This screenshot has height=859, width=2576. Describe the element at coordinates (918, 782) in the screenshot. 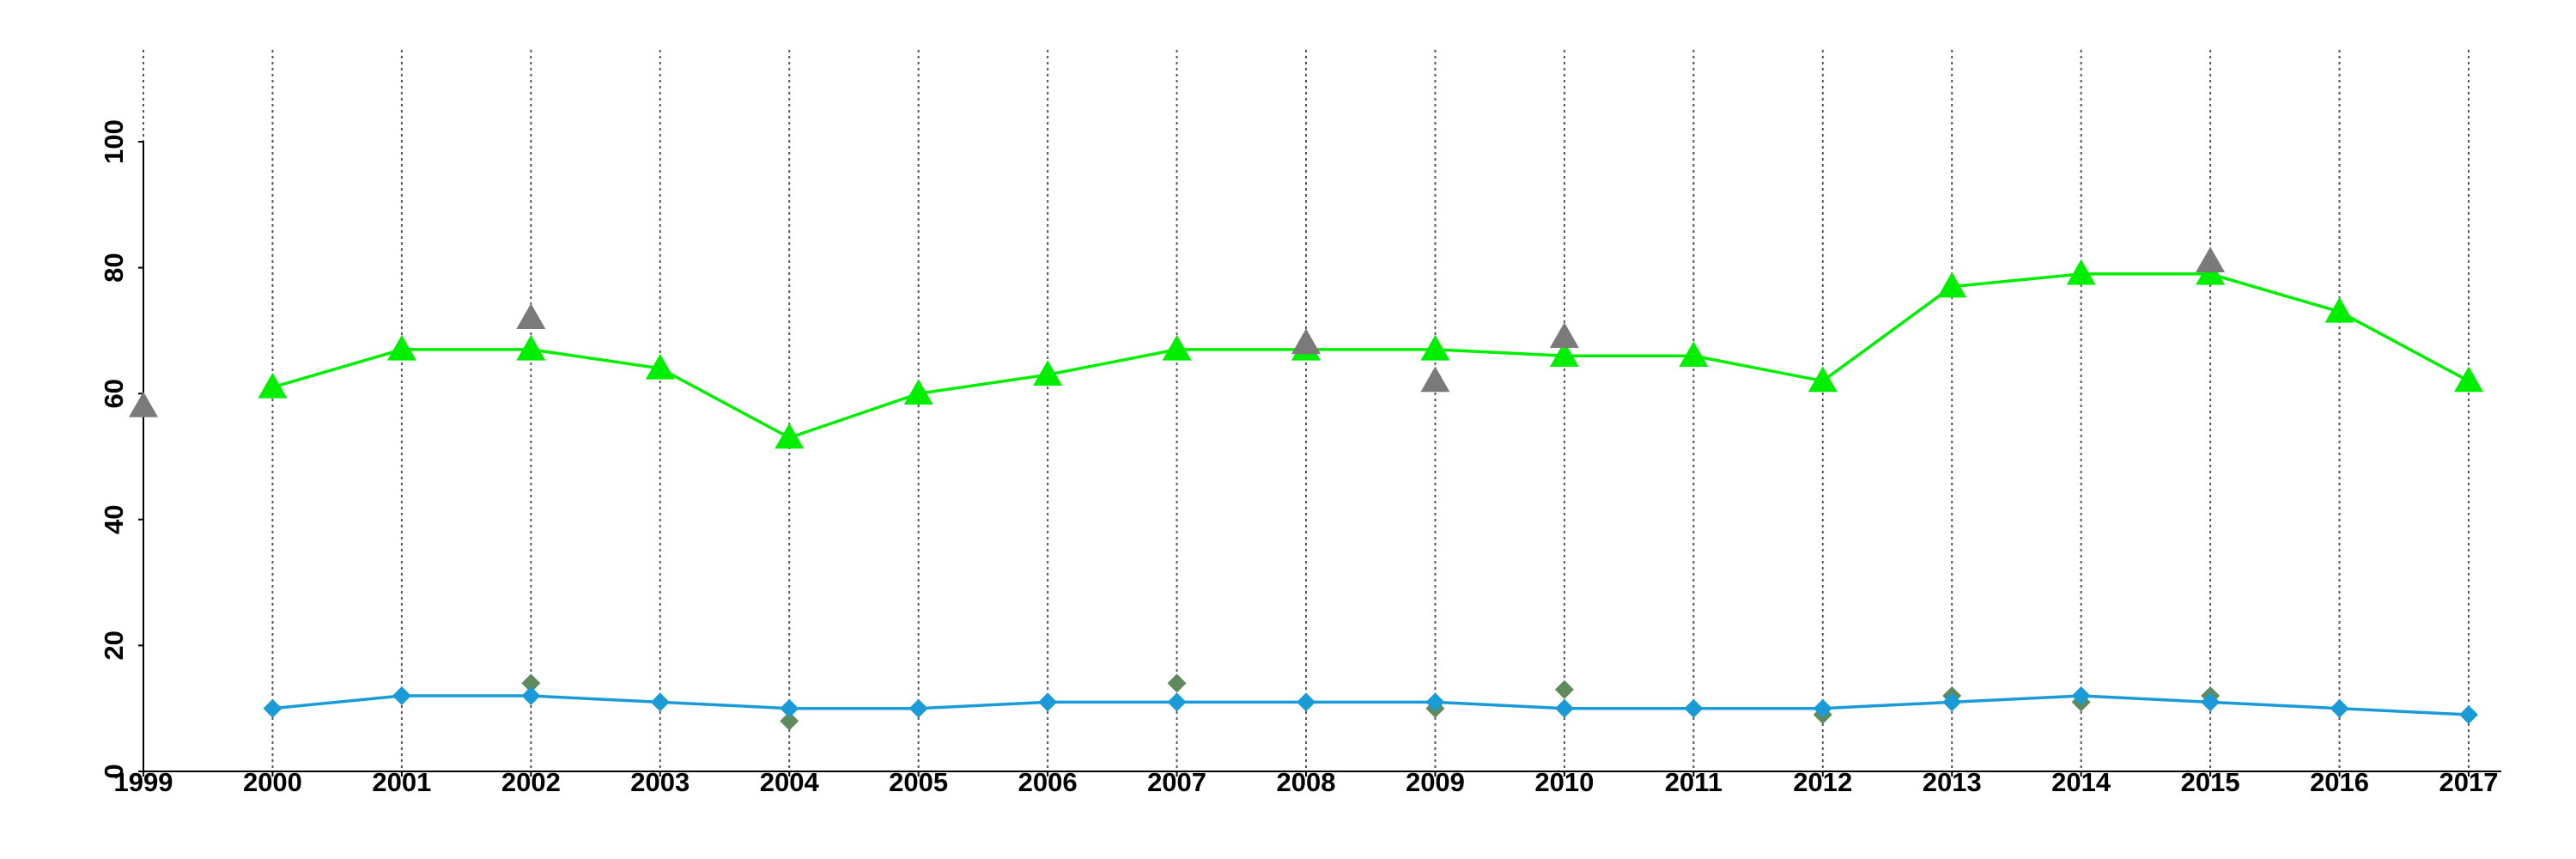

I see `x-tick-label: 2005` at that location.